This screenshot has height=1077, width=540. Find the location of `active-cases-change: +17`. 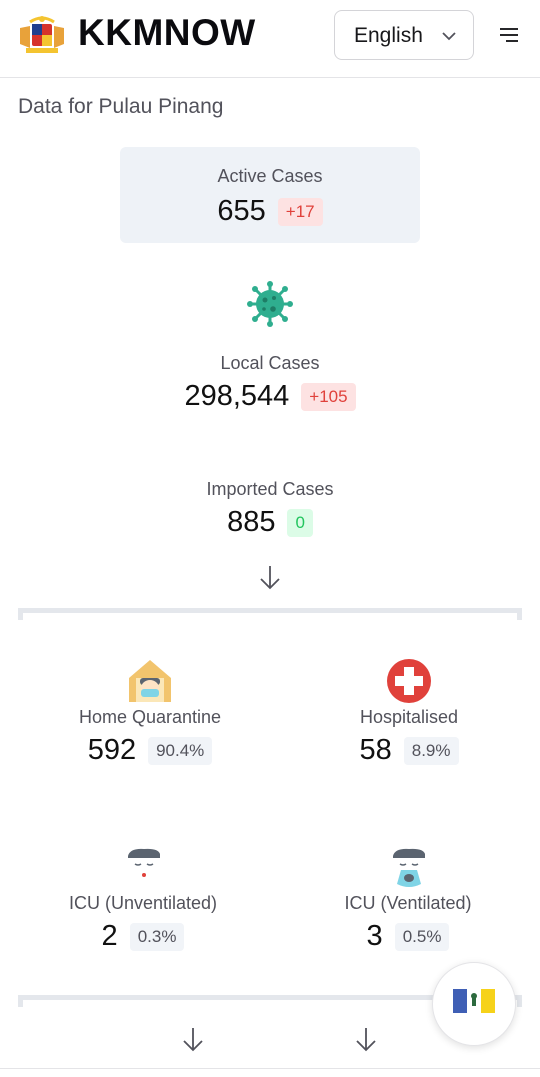

active-cases-change: +17 is located at coordinates (300, 211).